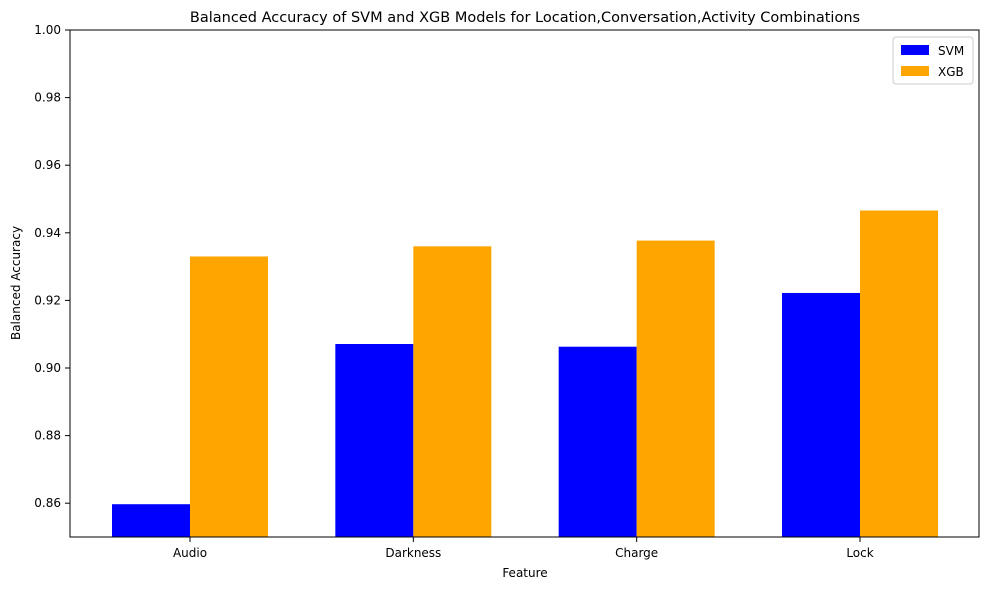 Image resolution: width=989 pixels, height=594 pixels. What do you see at coordinates (951, 51) in the screenshot?
I see `legend-label-svm: SVM` at bounding box center [951, 51].